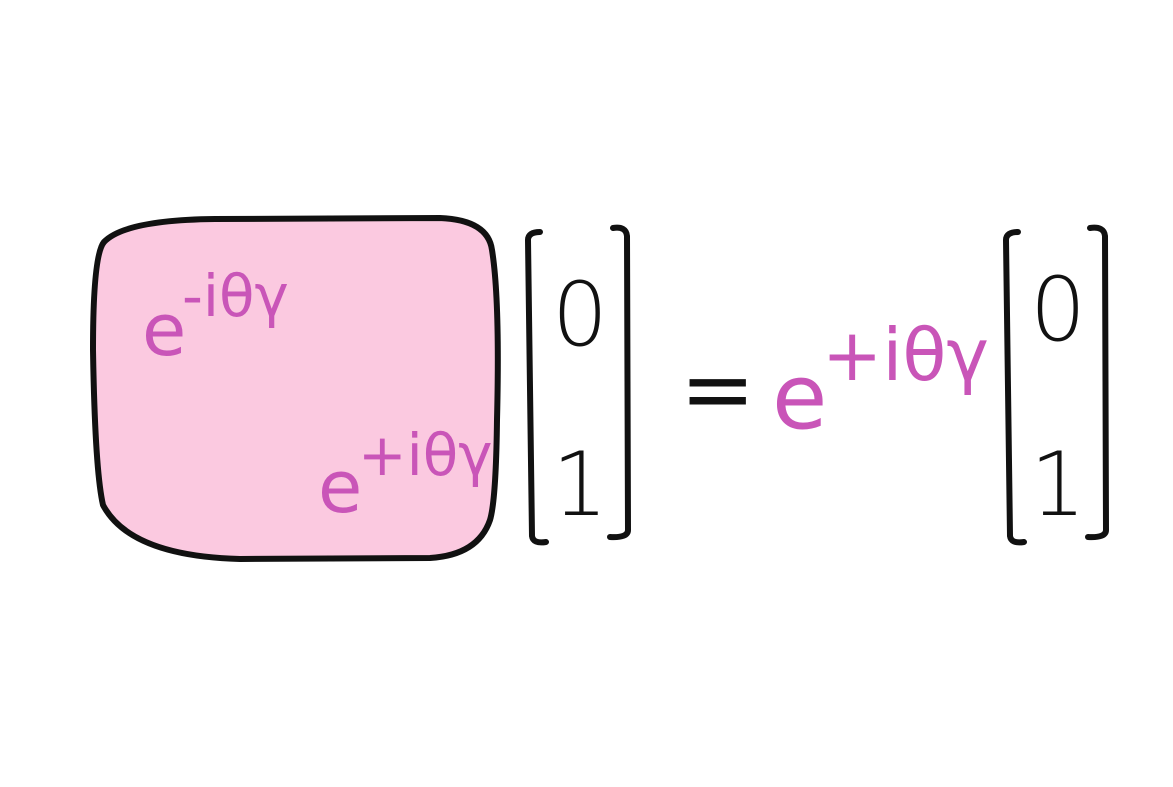  Describe the element at coordinates (425, 455) in the screenshot. I see `entry-exponent: +iθγ` at that location.